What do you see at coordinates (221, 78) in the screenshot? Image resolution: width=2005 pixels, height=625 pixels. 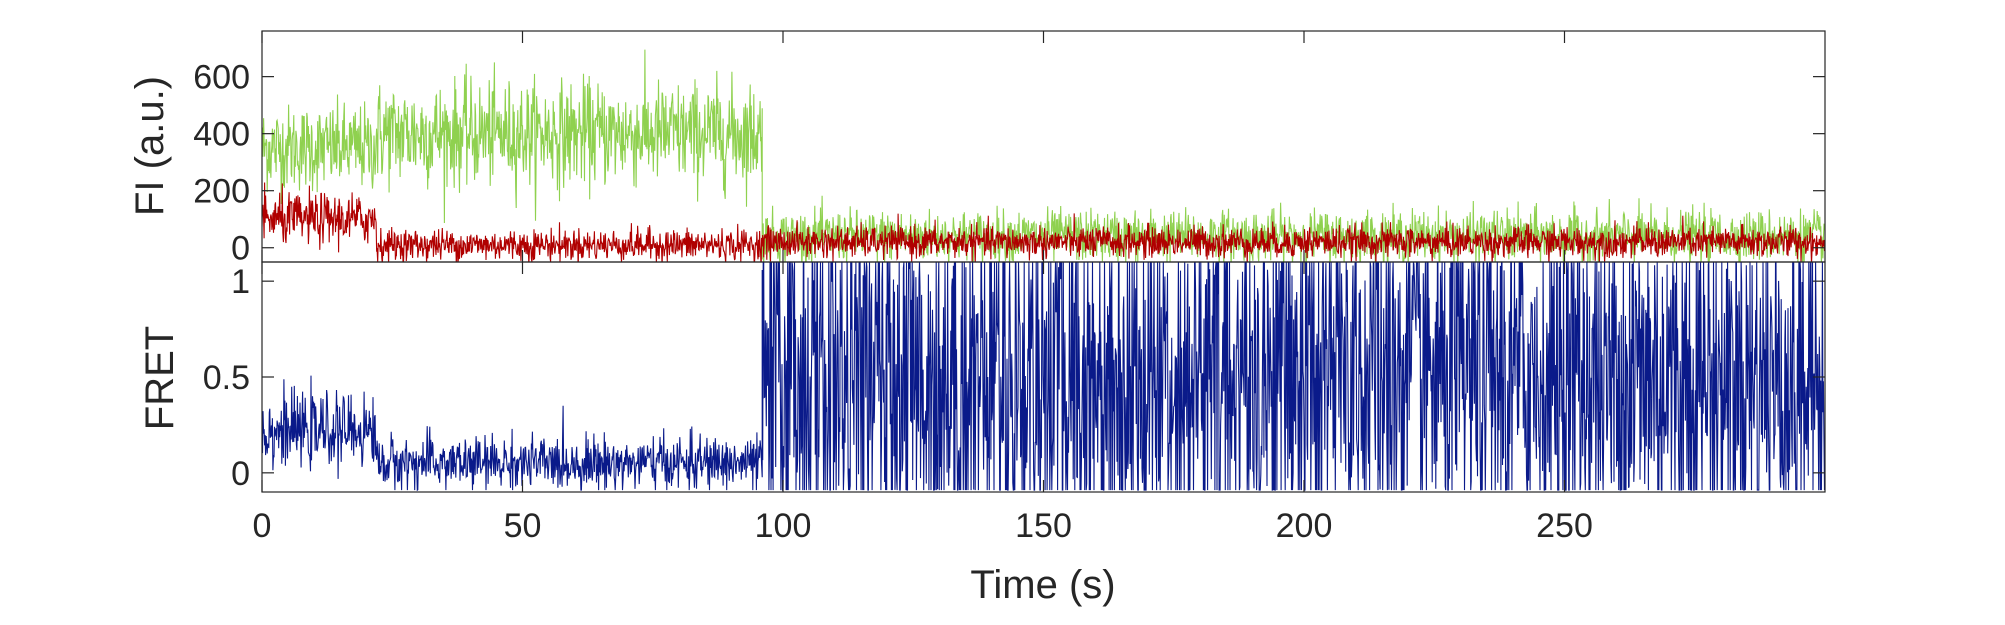 I see `fluorescence-y-tick-label: 600` at bounding box center [221, 78].